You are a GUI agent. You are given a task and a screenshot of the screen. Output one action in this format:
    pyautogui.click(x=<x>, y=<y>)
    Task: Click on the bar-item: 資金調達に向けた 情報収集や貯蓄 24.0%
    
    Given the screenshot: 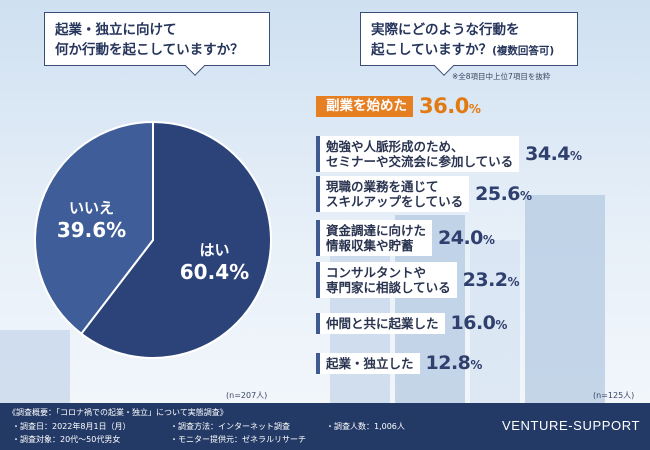 What is the action you would take?
    pyautogui.click(x=405, y=238)
    